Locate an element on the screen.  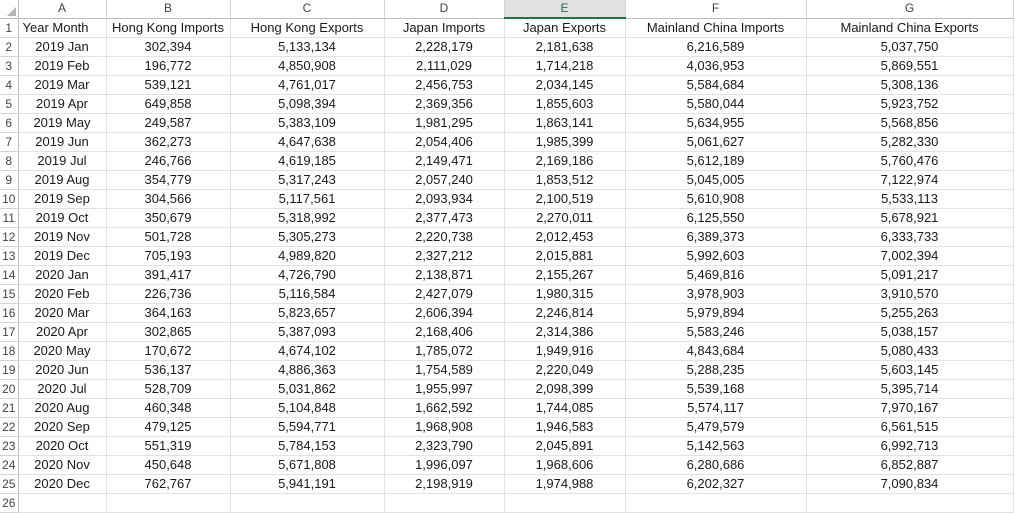
data-cell: 5,583,246 is located at coordinates (716, 332).